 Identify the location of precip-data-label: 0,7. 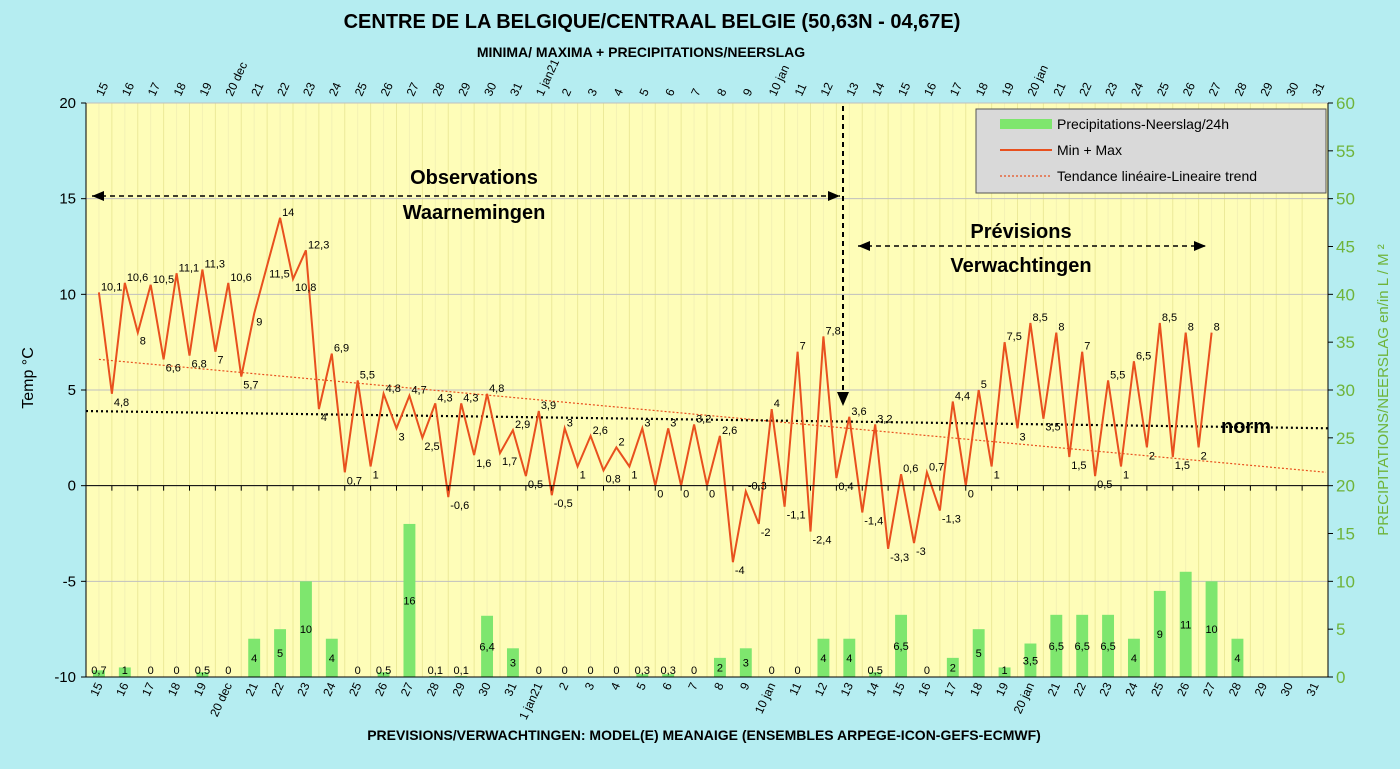
(98, 671).